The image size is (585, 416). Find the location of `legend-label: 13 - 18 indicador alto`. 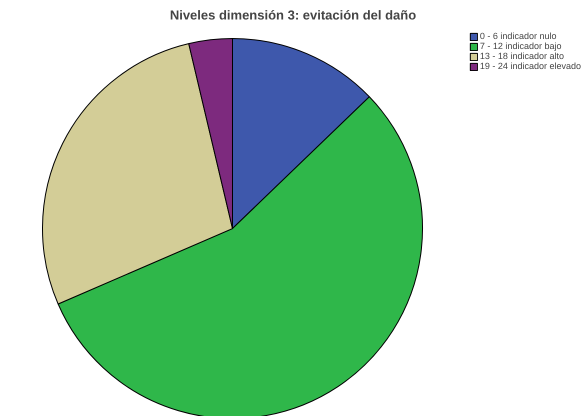

legend-label: 13 - 18 indicador alto is located at coordinates (522, 56).